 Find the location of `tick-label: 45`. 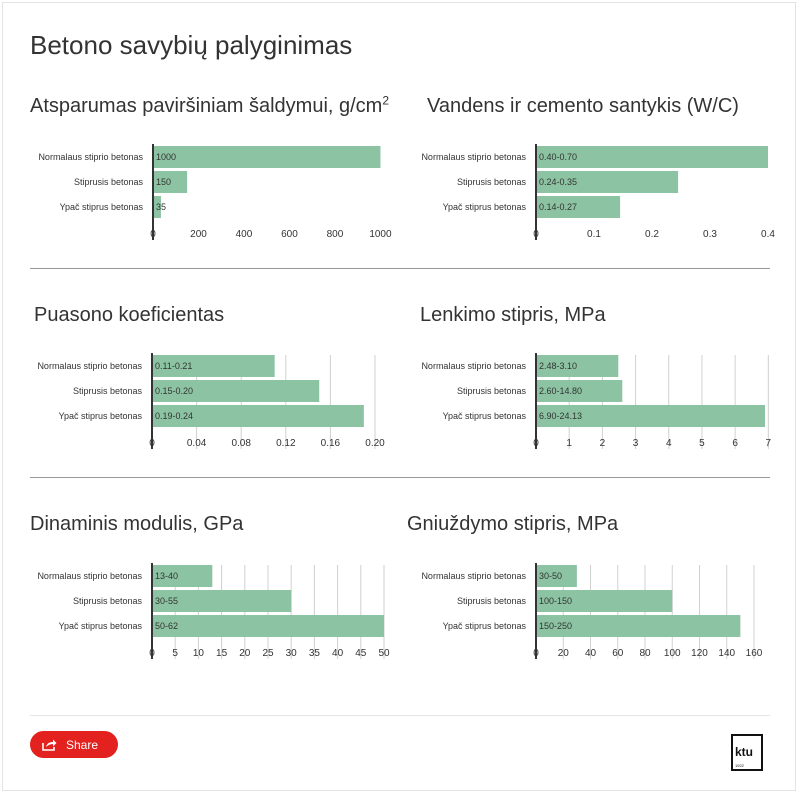

tick-label: 45 is located at coordinates (361, 653).